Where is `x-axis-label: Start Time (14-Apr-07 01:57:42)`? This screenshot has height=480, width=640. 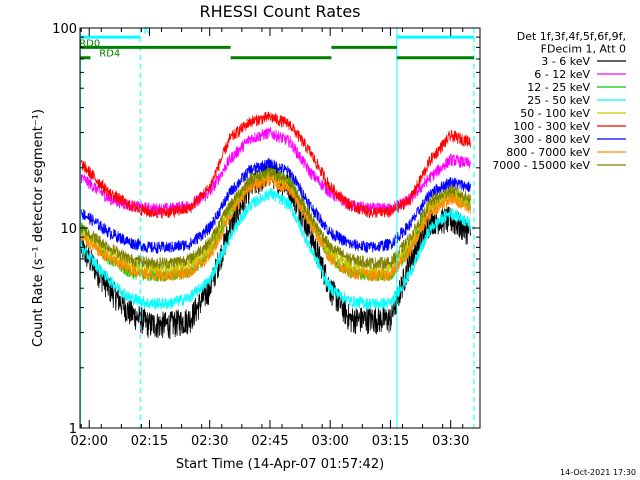 x-axis-label: Start Time (14-Apr-07 01:57:42) is located at coordinates (280, 464).